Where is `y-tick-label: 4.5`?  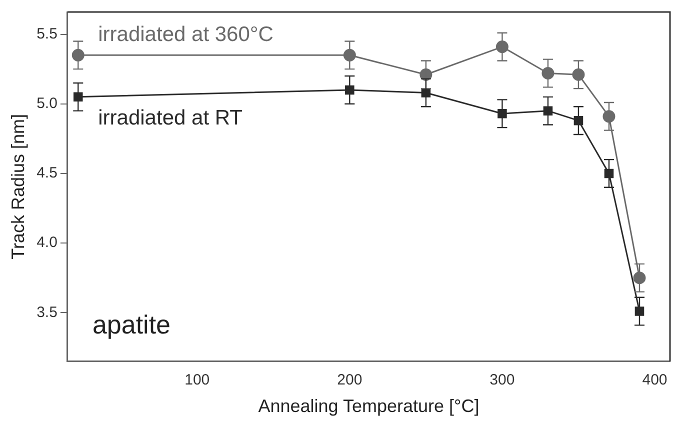
y-tick-label: 4.5 is located at coordinates (47, 173).